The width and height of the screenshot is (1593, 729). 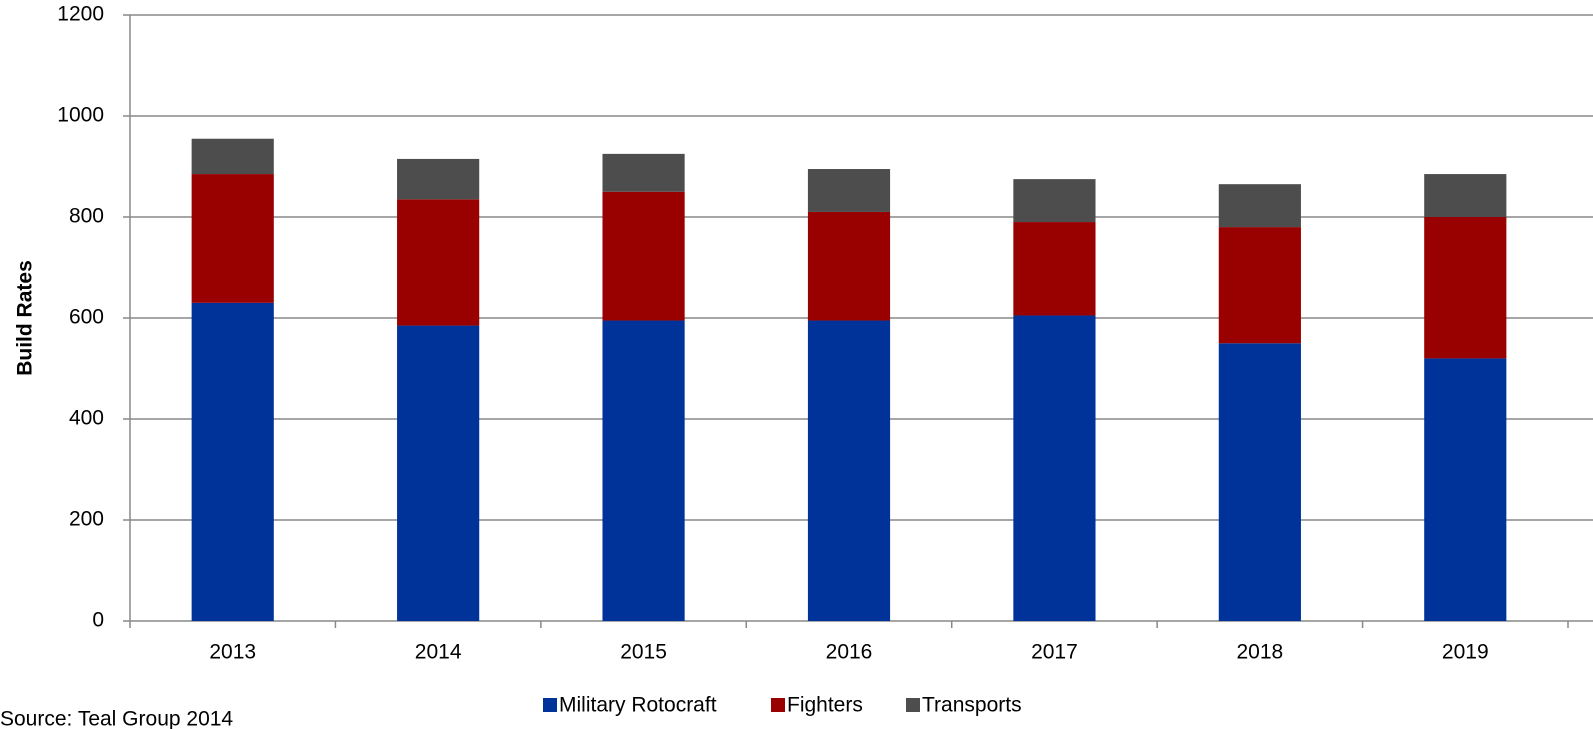 What do you see at coordinates (25, 318) in the screenshot?
I see `y-axis-label: Build Rates` at bounding box center [25, 318].